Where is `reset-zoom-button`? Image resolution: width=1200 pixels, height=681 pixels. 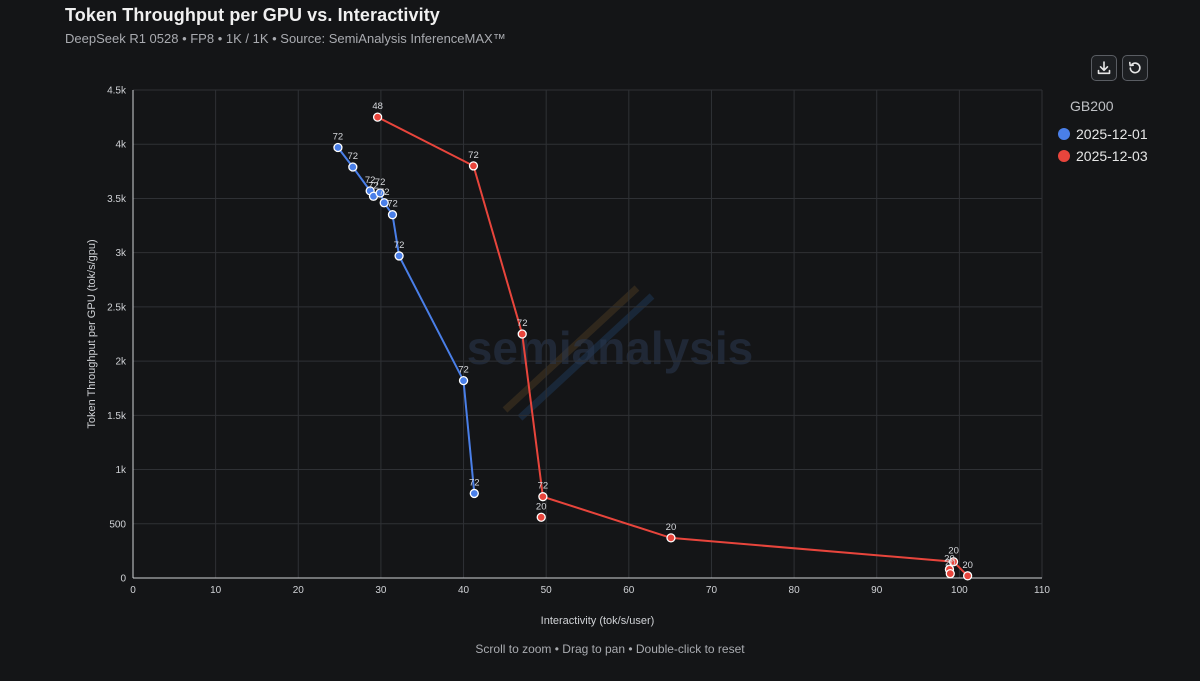 reset-zoom-button is located at coordinates (1135, 68).